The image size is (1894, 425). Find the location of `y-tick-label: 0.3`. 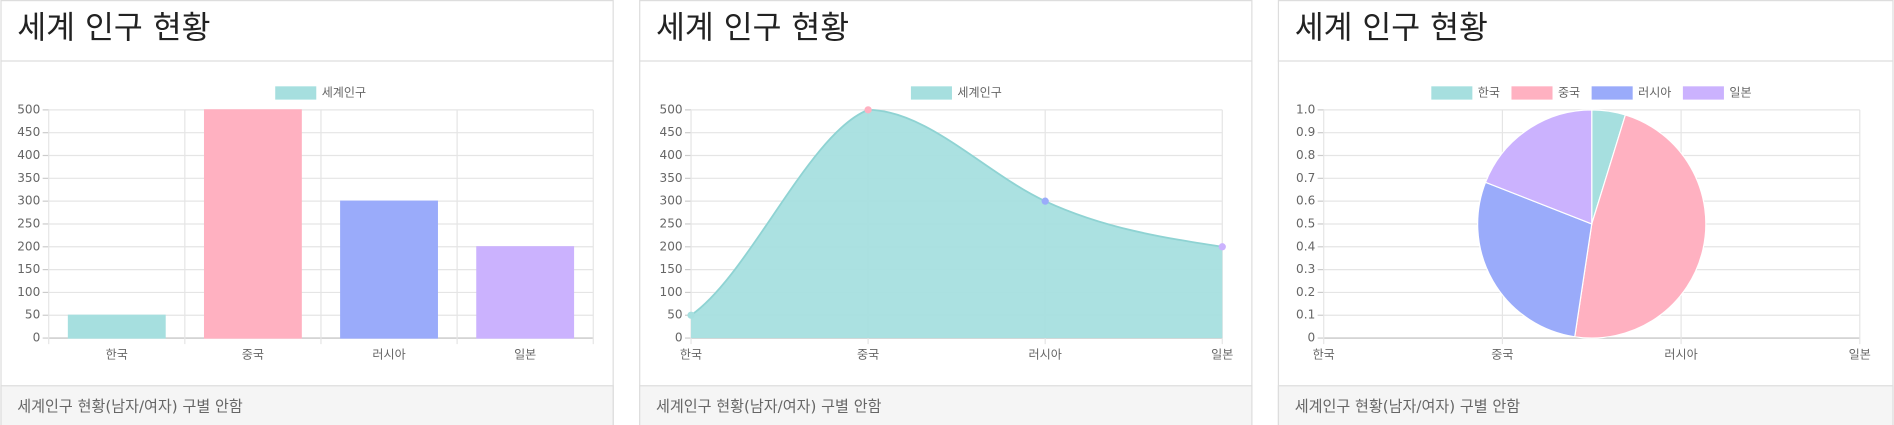

y-tick-label: 0.3 is located at coordinates (1305, 269).